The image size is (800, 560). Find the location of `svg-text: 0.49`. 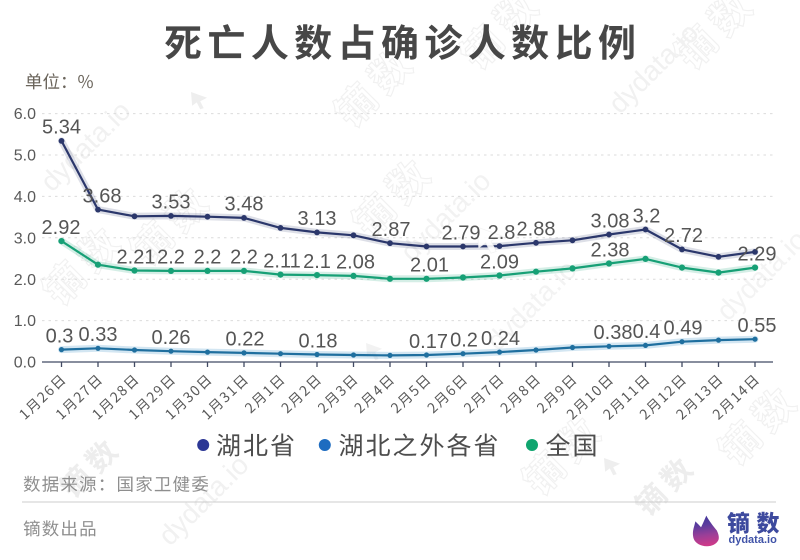

svg-text: 0.49 is located at coordinates (683, 329).